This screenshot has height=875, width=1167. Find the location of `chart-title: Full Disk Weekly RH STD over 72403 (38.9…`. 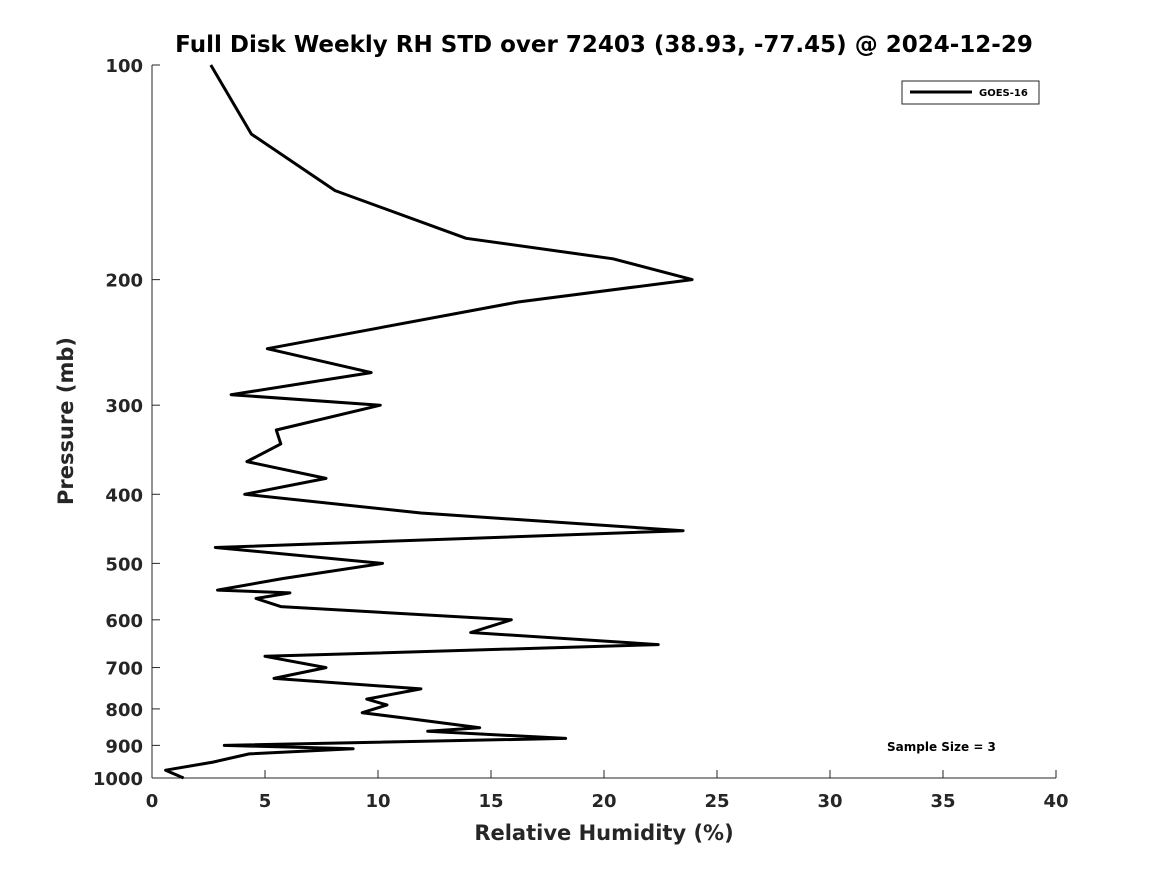

chart-title: Full Disk Weekly RH STD over 72403 (38.9… is located at coordinates (604, 45).